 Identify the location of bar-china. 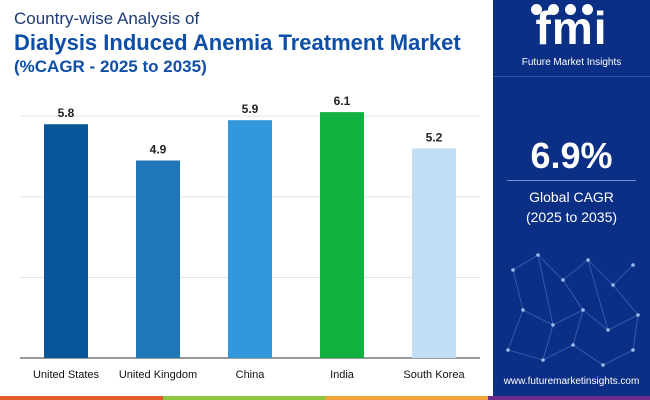
(250, 239).